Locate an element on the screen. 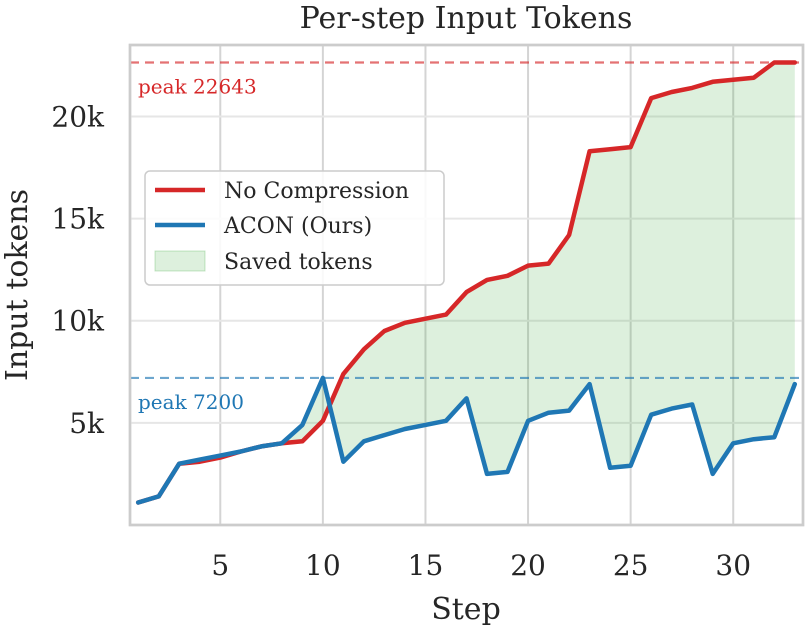  x-tick-label: 10 is located at coordinates (323, 565).